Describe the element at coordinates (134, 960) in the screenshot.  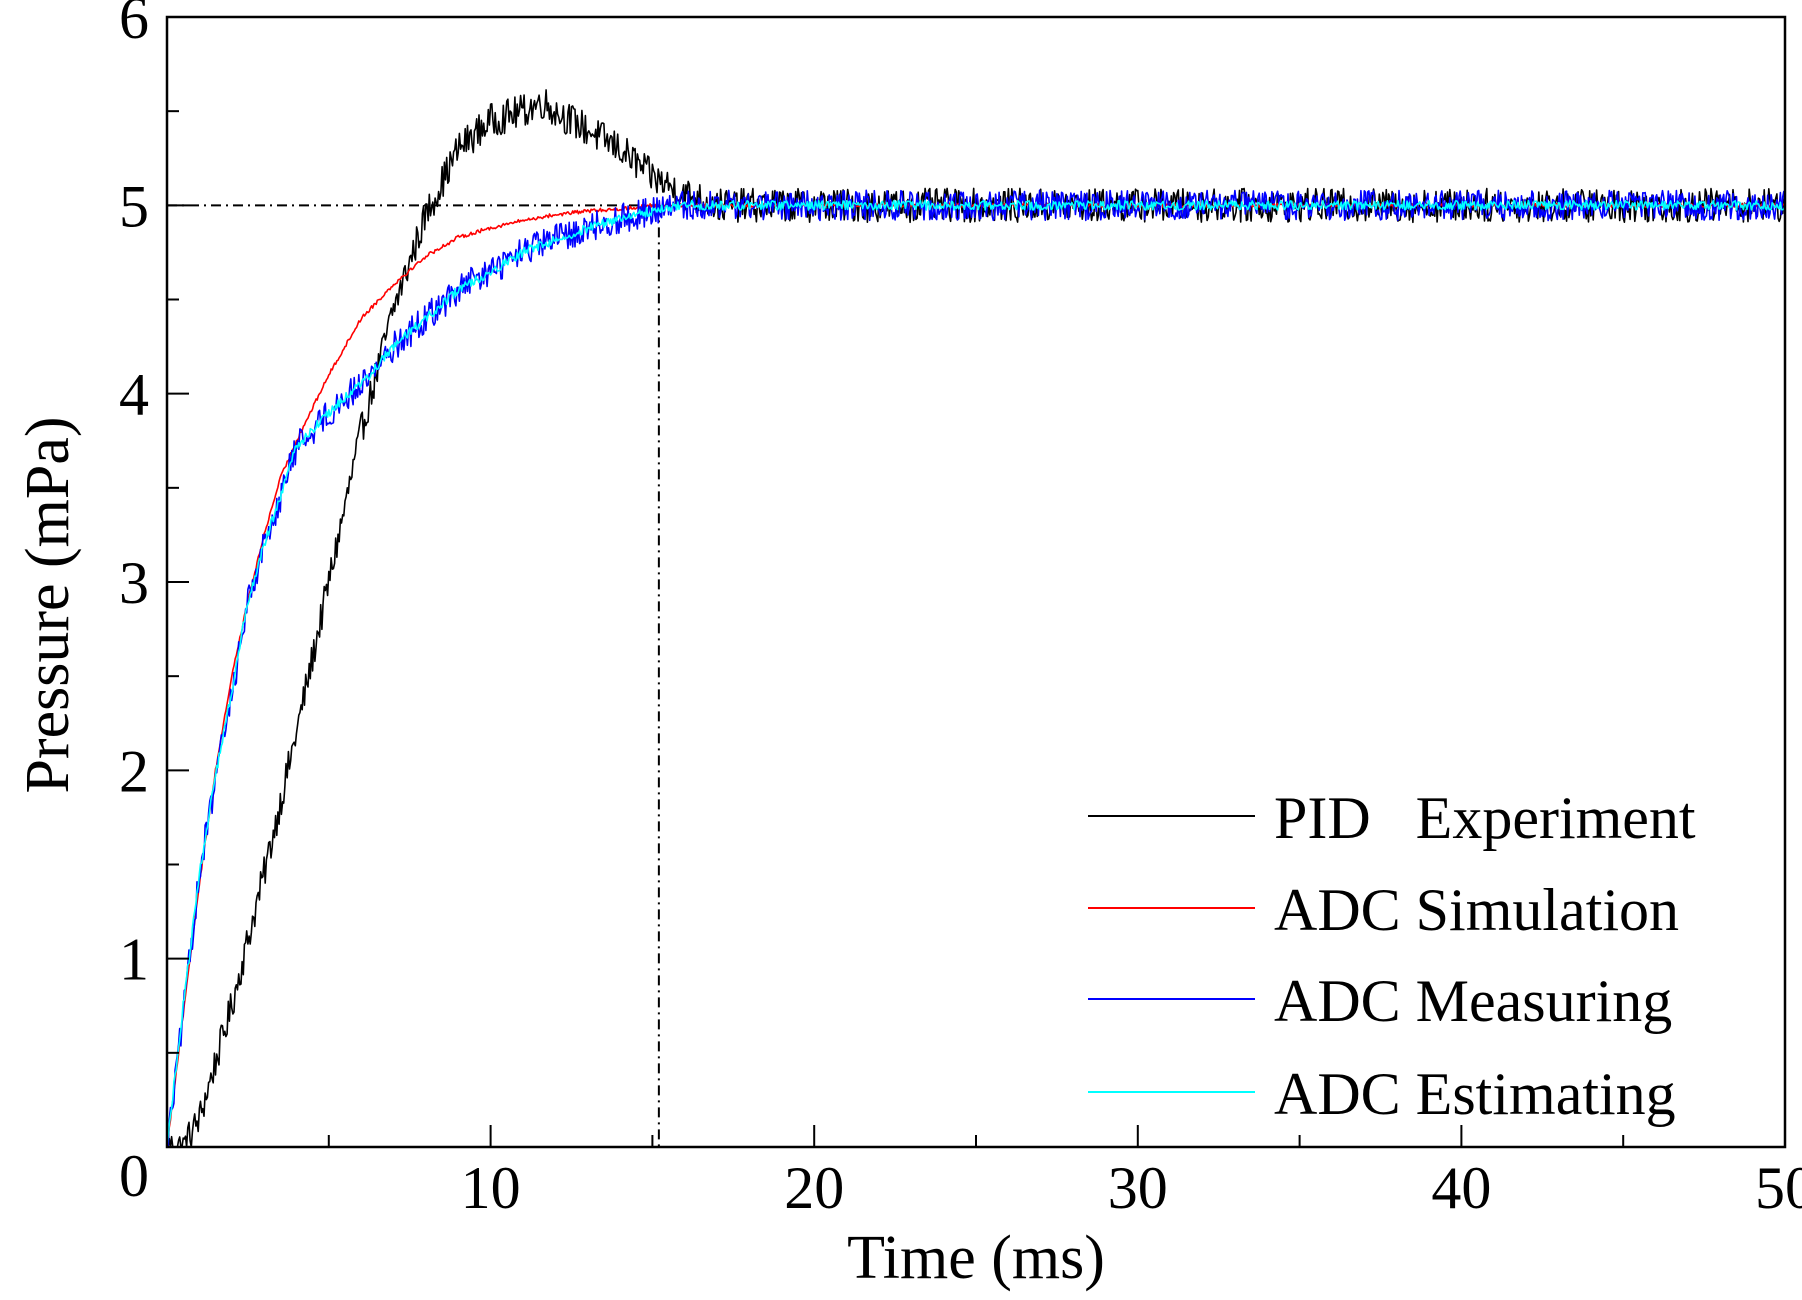
I see `y-tick-label: 1` at that location.